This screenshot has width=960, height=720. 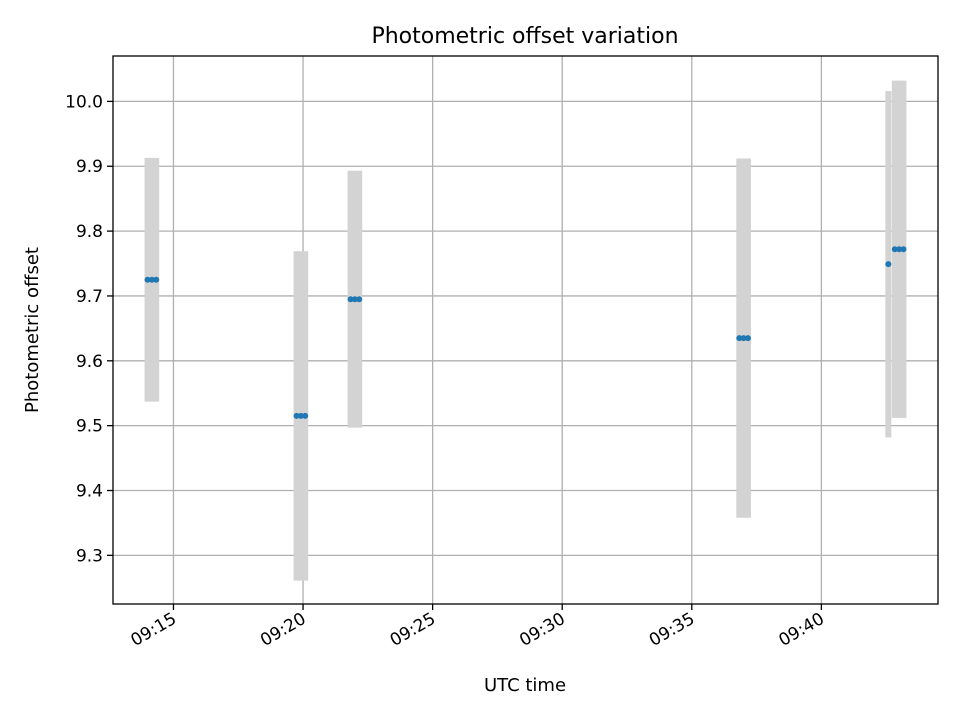 What do you see at coordinates (524, 36) in the screenshot?
I see `chart-title: Photometric offset variation` at bounding box center [524, 36].